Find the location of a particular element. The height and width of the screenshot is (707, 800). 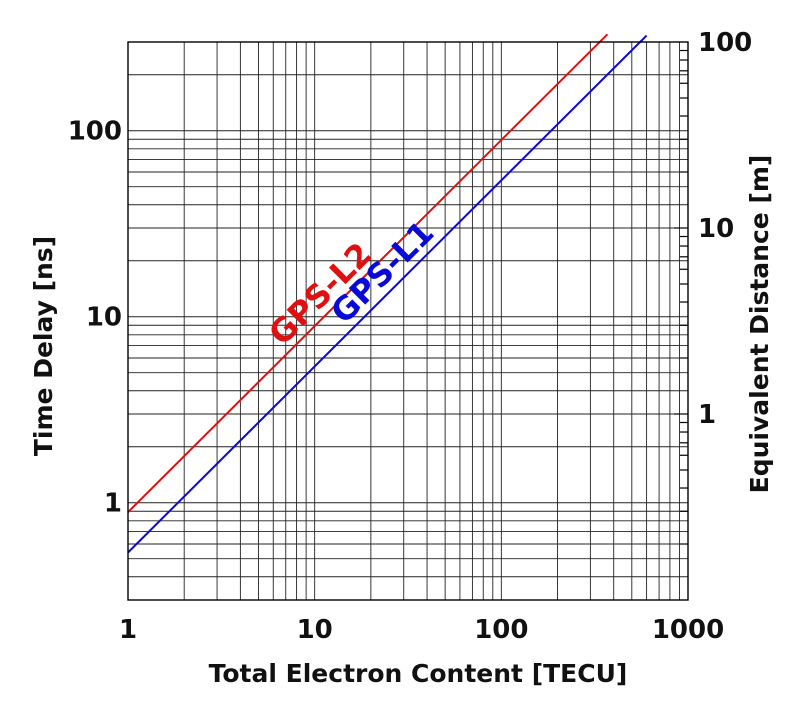

y2-axis-label: Equivalent Distance [m] is located at coordinates (759, 324).